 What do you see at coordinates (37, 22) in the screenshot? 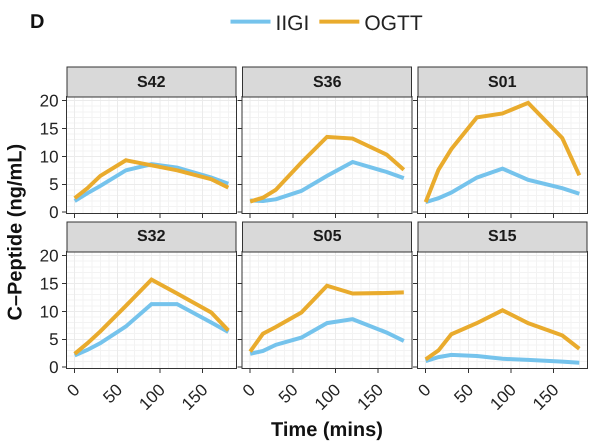
I see `text: D` at bounding box center [37, 22].